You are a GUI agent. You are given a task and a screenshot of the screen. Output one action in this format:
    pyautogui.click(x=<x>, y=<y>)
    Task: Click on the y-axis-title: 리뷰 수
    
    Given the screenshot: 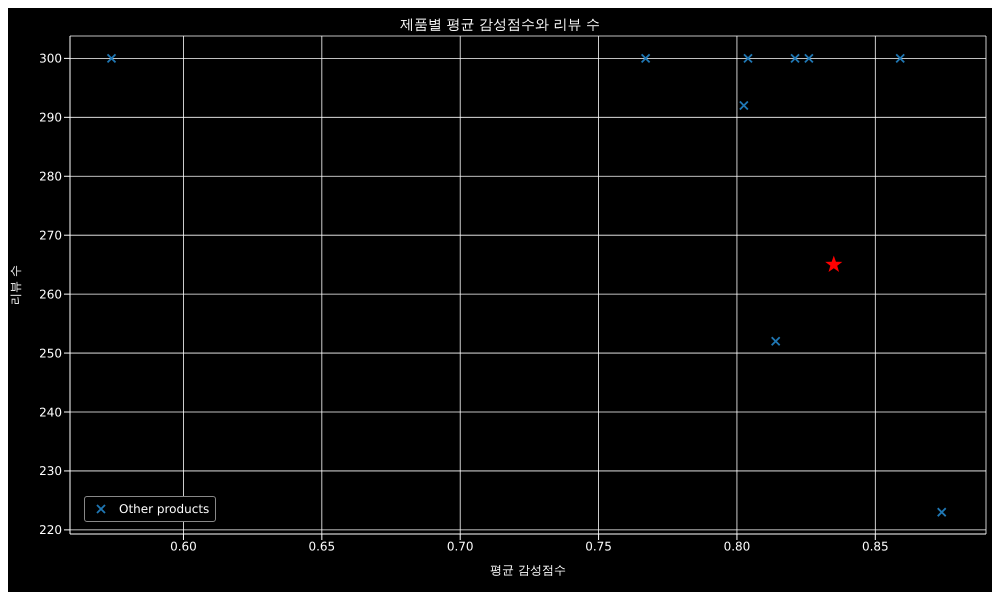 What is the action you would take?
    pyautogui.click(x=15, y=285)
    